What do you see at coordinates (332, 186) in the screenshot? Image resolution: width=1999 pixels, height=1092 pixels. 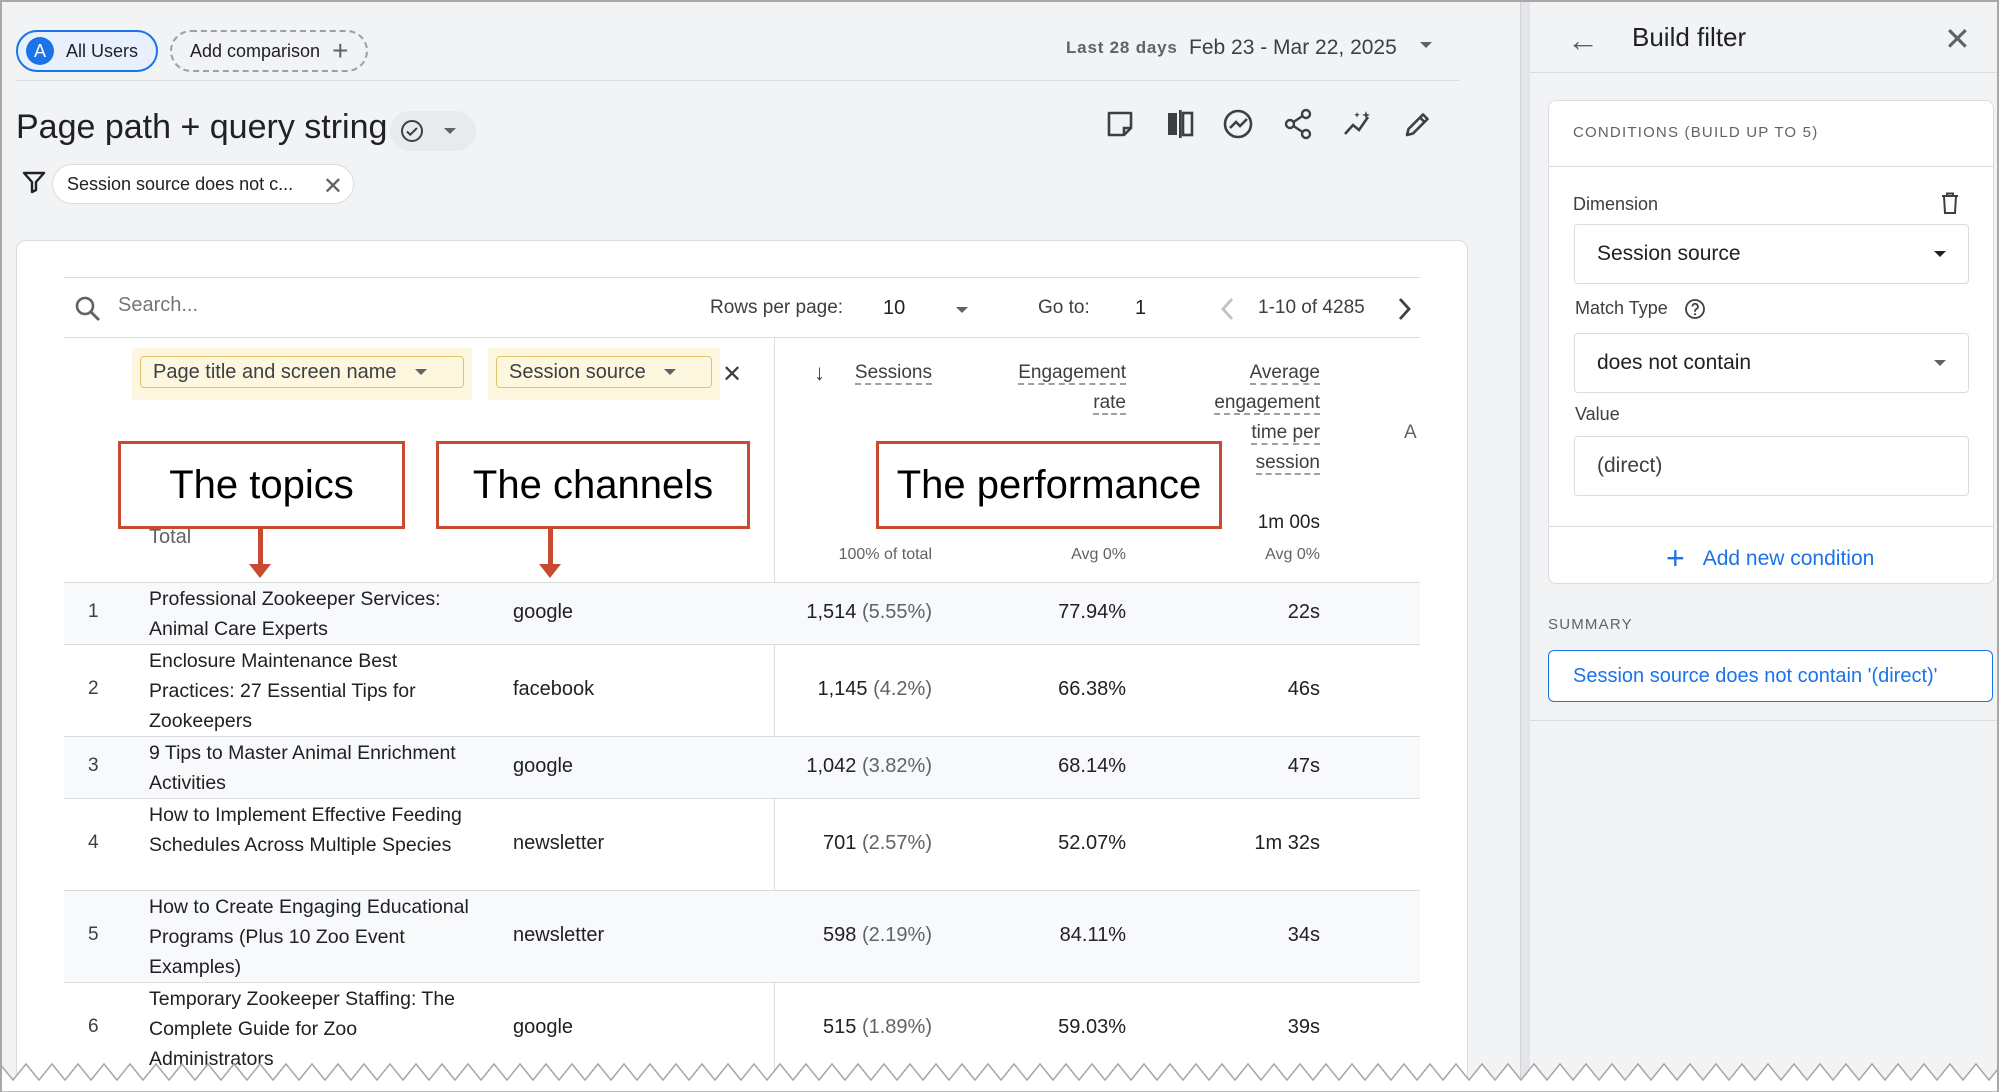 I see `remove-filter-icon: ✕` at bounding box center [332, 186].